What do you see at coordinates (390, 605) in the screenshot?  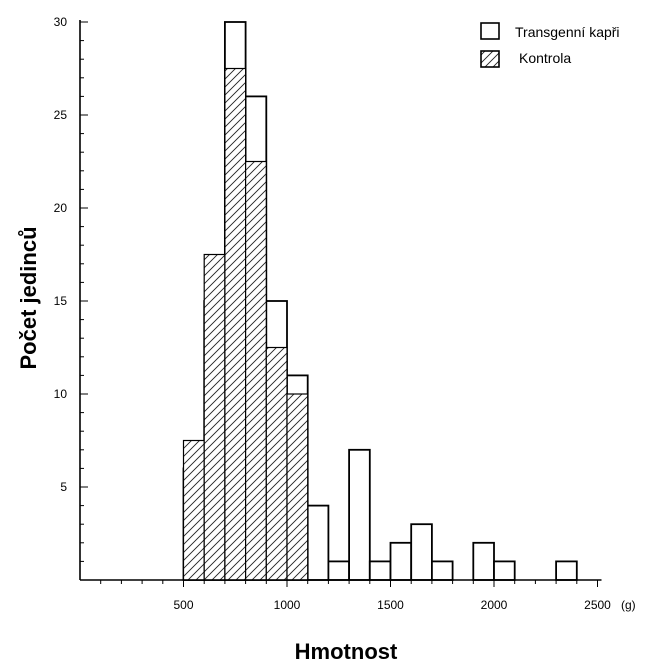 I see `x-tick-label: 1500` at bounding box center [390, 605].